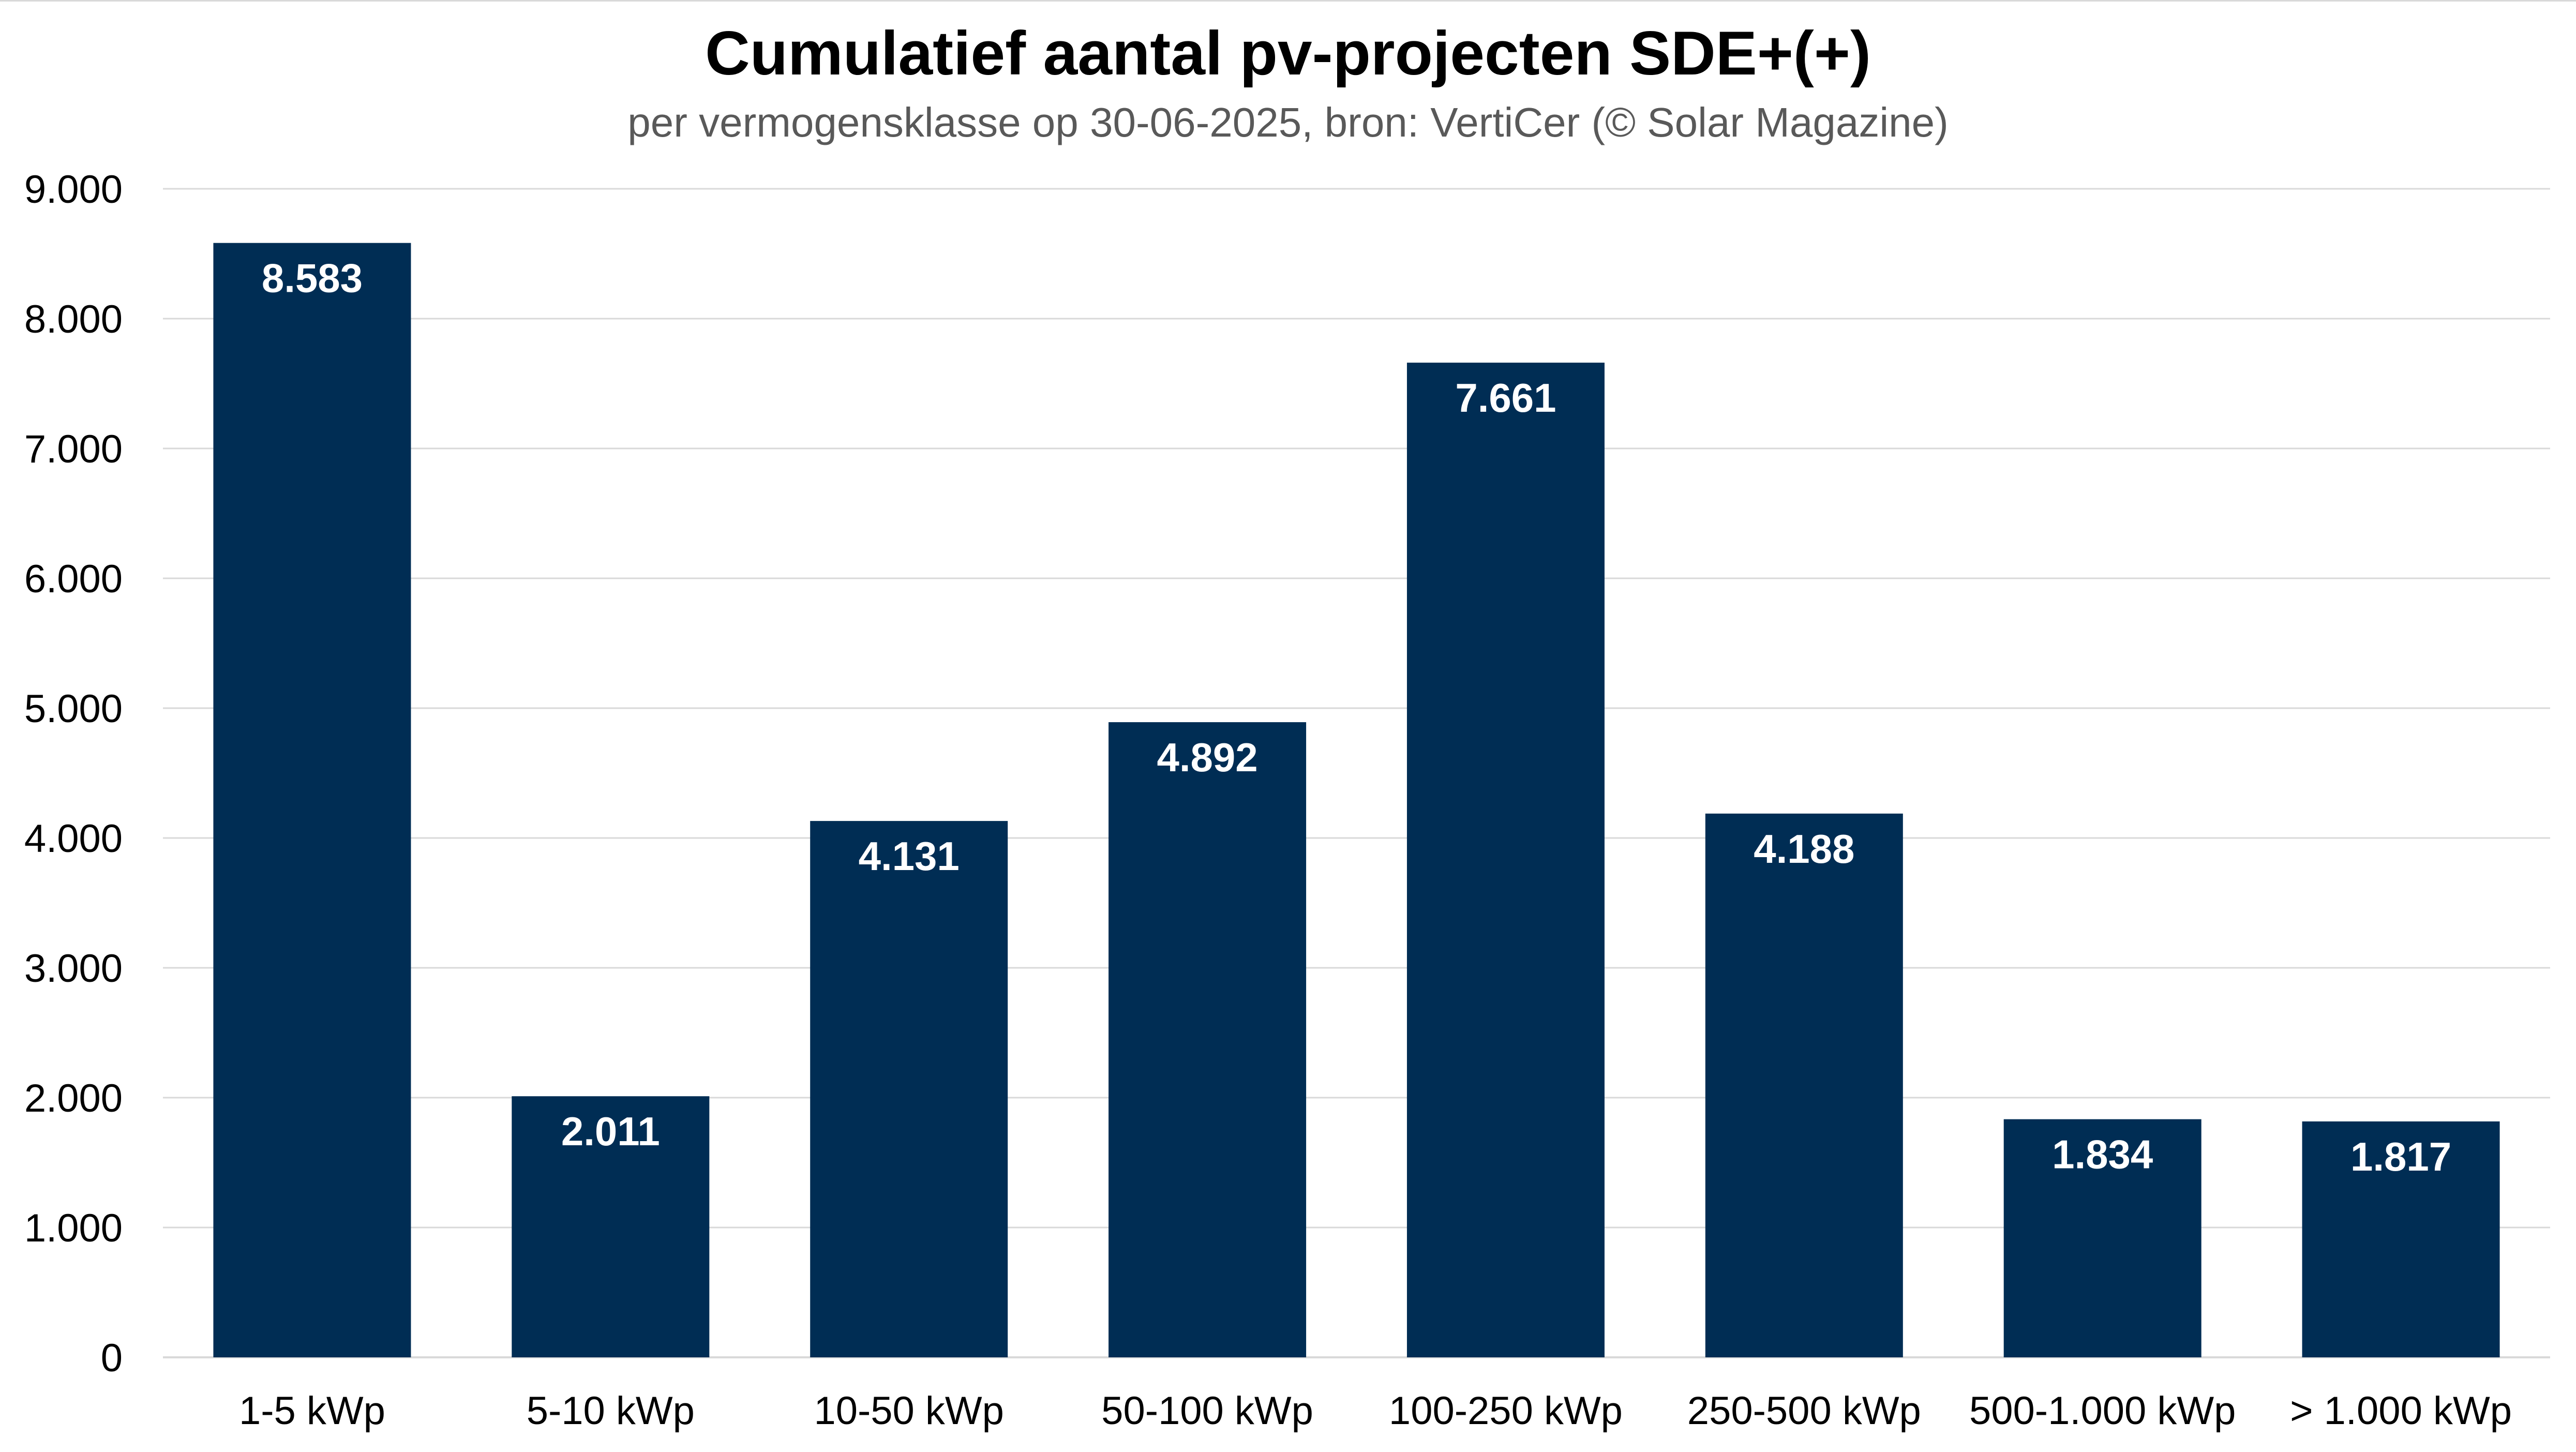  Describe the element at coordinates (73, 969) in the screenshot. I see `y-tick-label: 3.000` at that location.